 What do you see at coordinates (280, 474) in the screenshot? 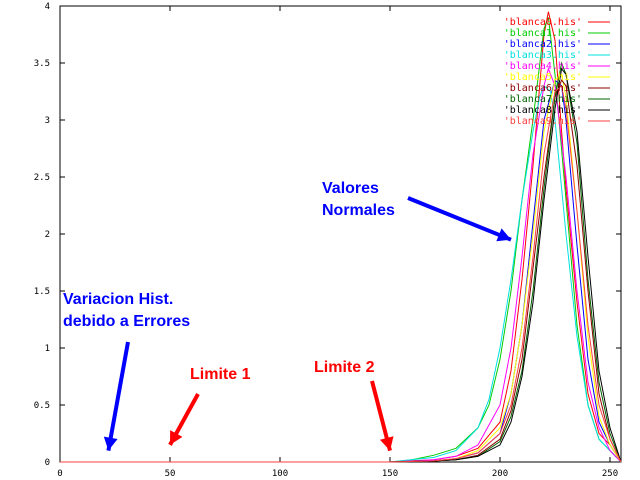
I see `x-tick-label: 100` at bounding box center [280, 474].